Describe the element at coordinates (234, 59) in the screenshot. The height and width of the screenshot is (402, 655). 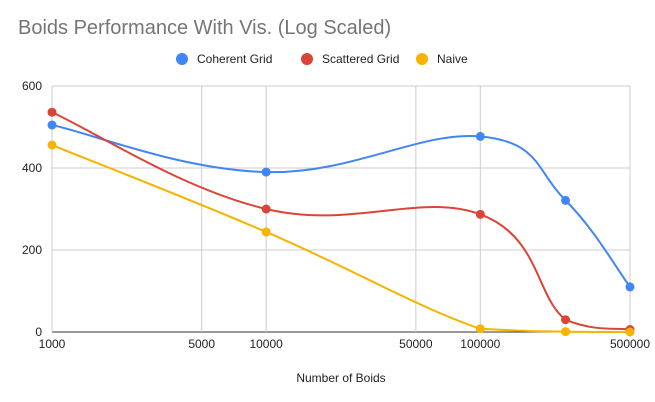
I see `legend-label: Coherent Grid` at that location.